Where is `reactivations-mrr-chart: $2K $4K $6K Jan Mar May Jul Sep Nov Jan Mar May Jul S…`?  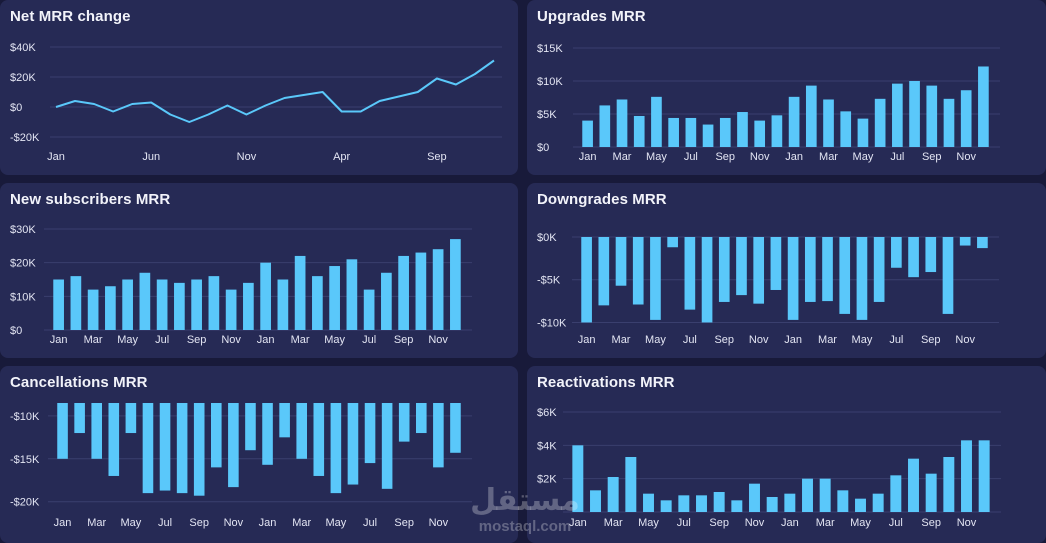
reactivations-mrr-chart: $2K $4K $6K Jan Mar May Jul Sep Nov Jan Mar May Jul S… is located at coordinates (769, 468).